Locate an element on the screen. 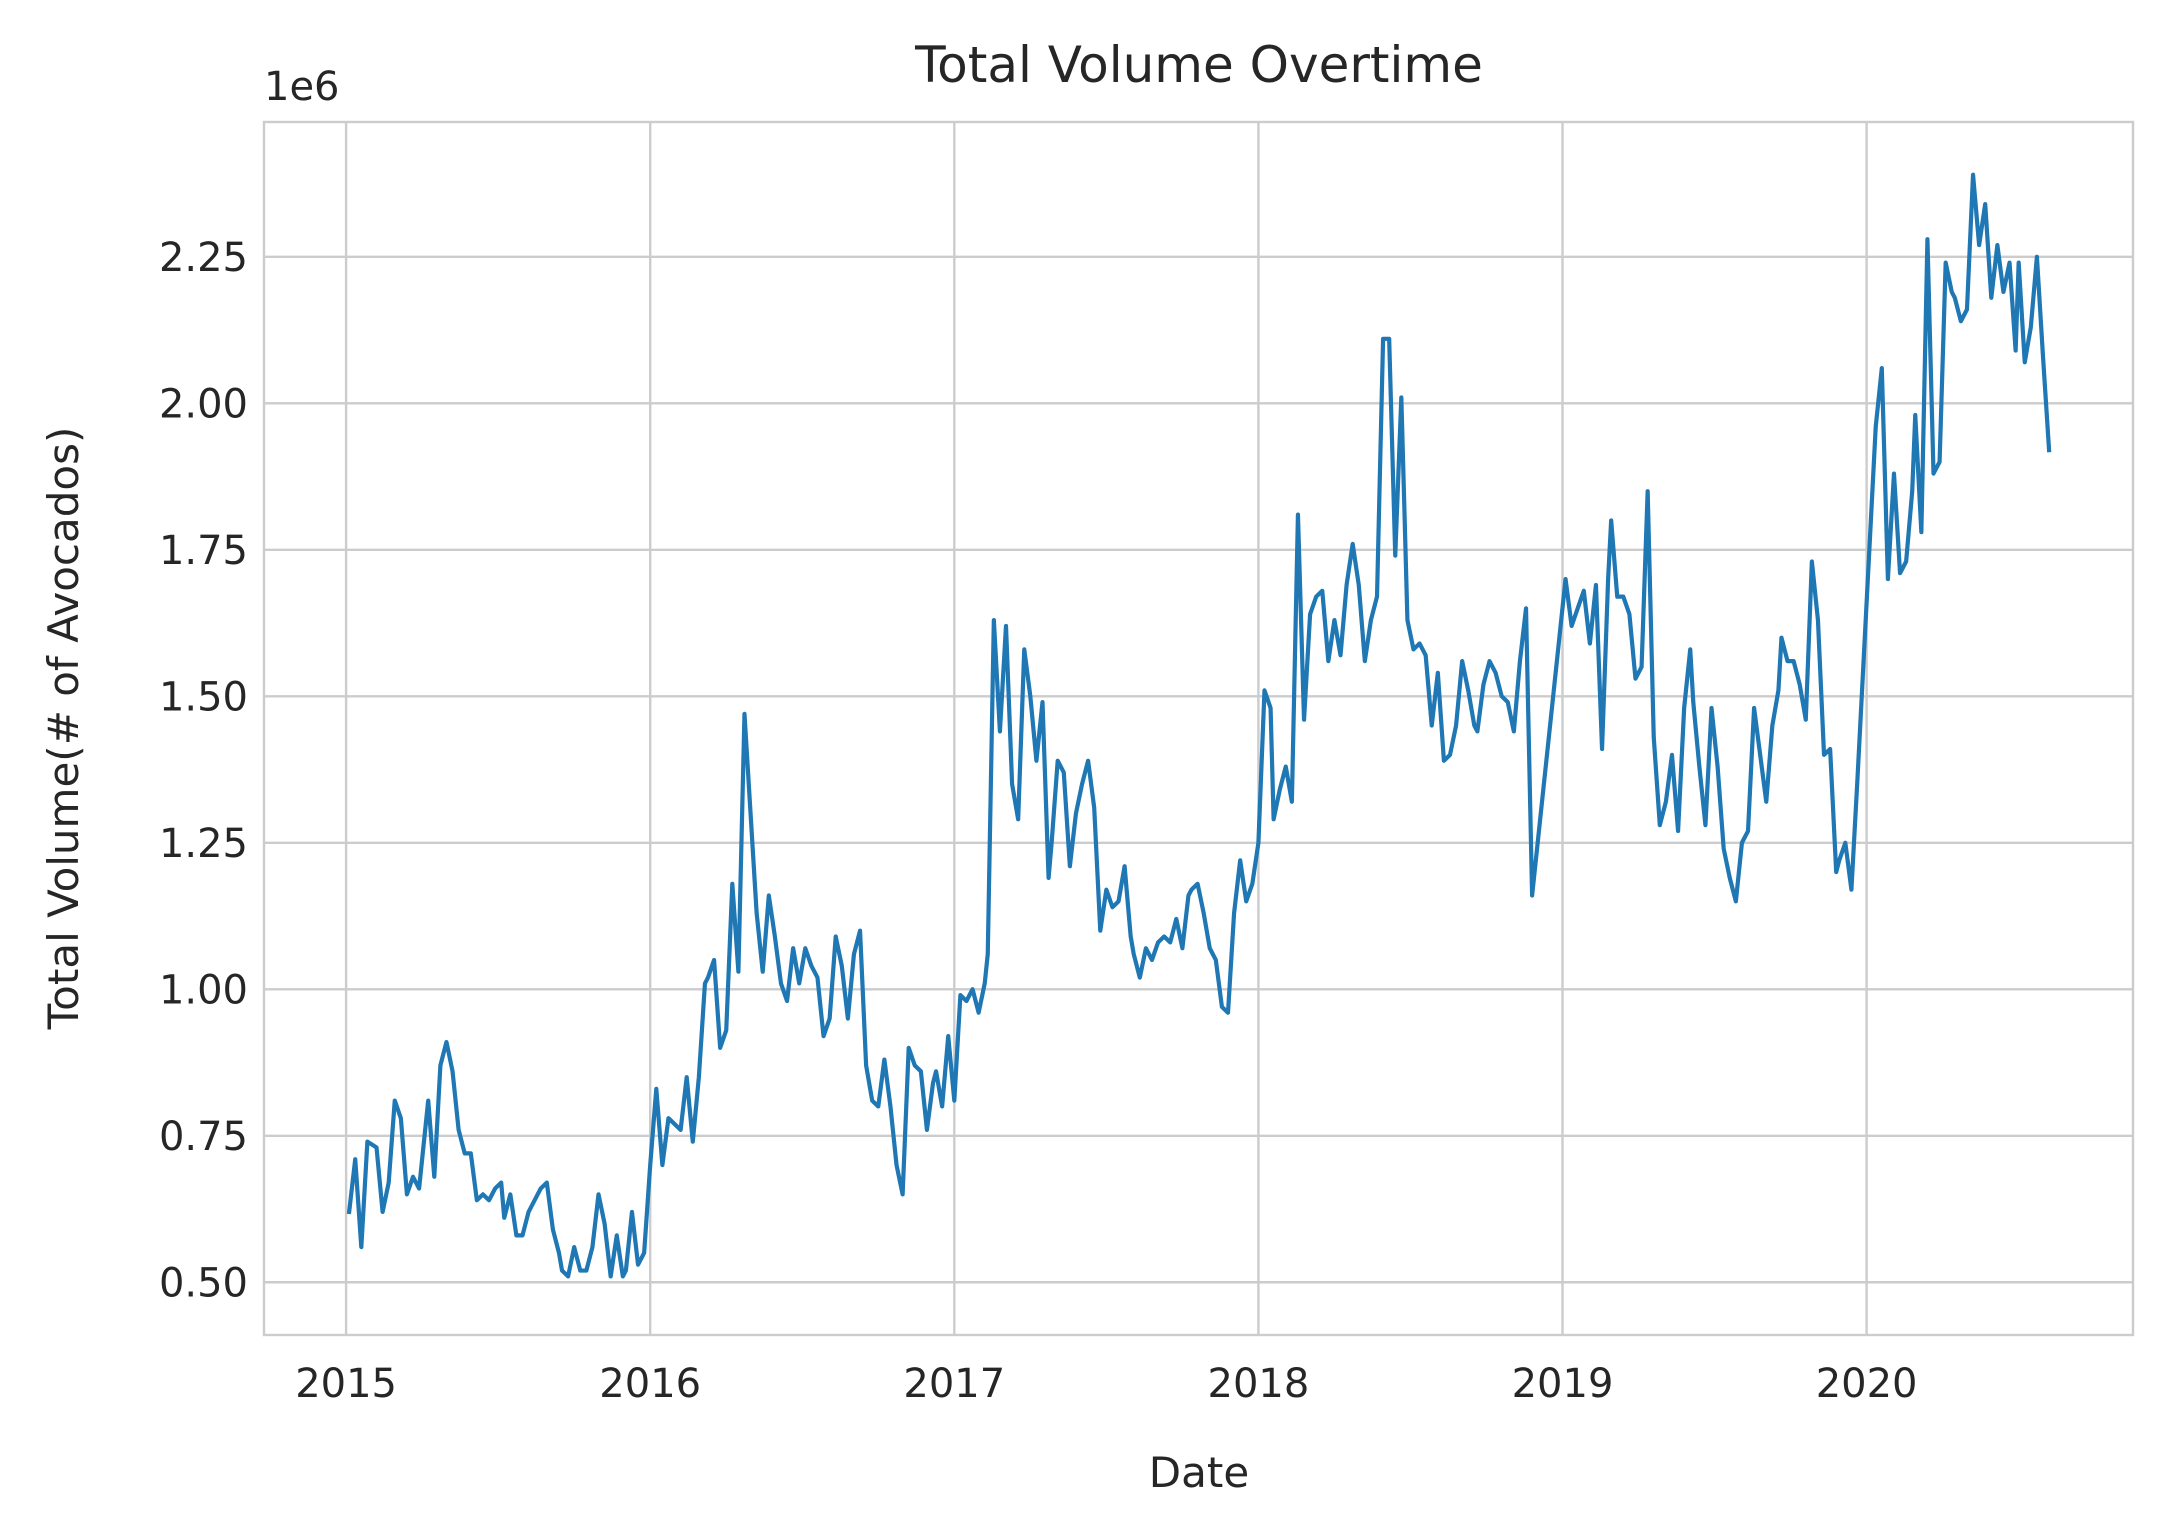  x-tick-label: 2019 is located at coordinates (1563, 1384).